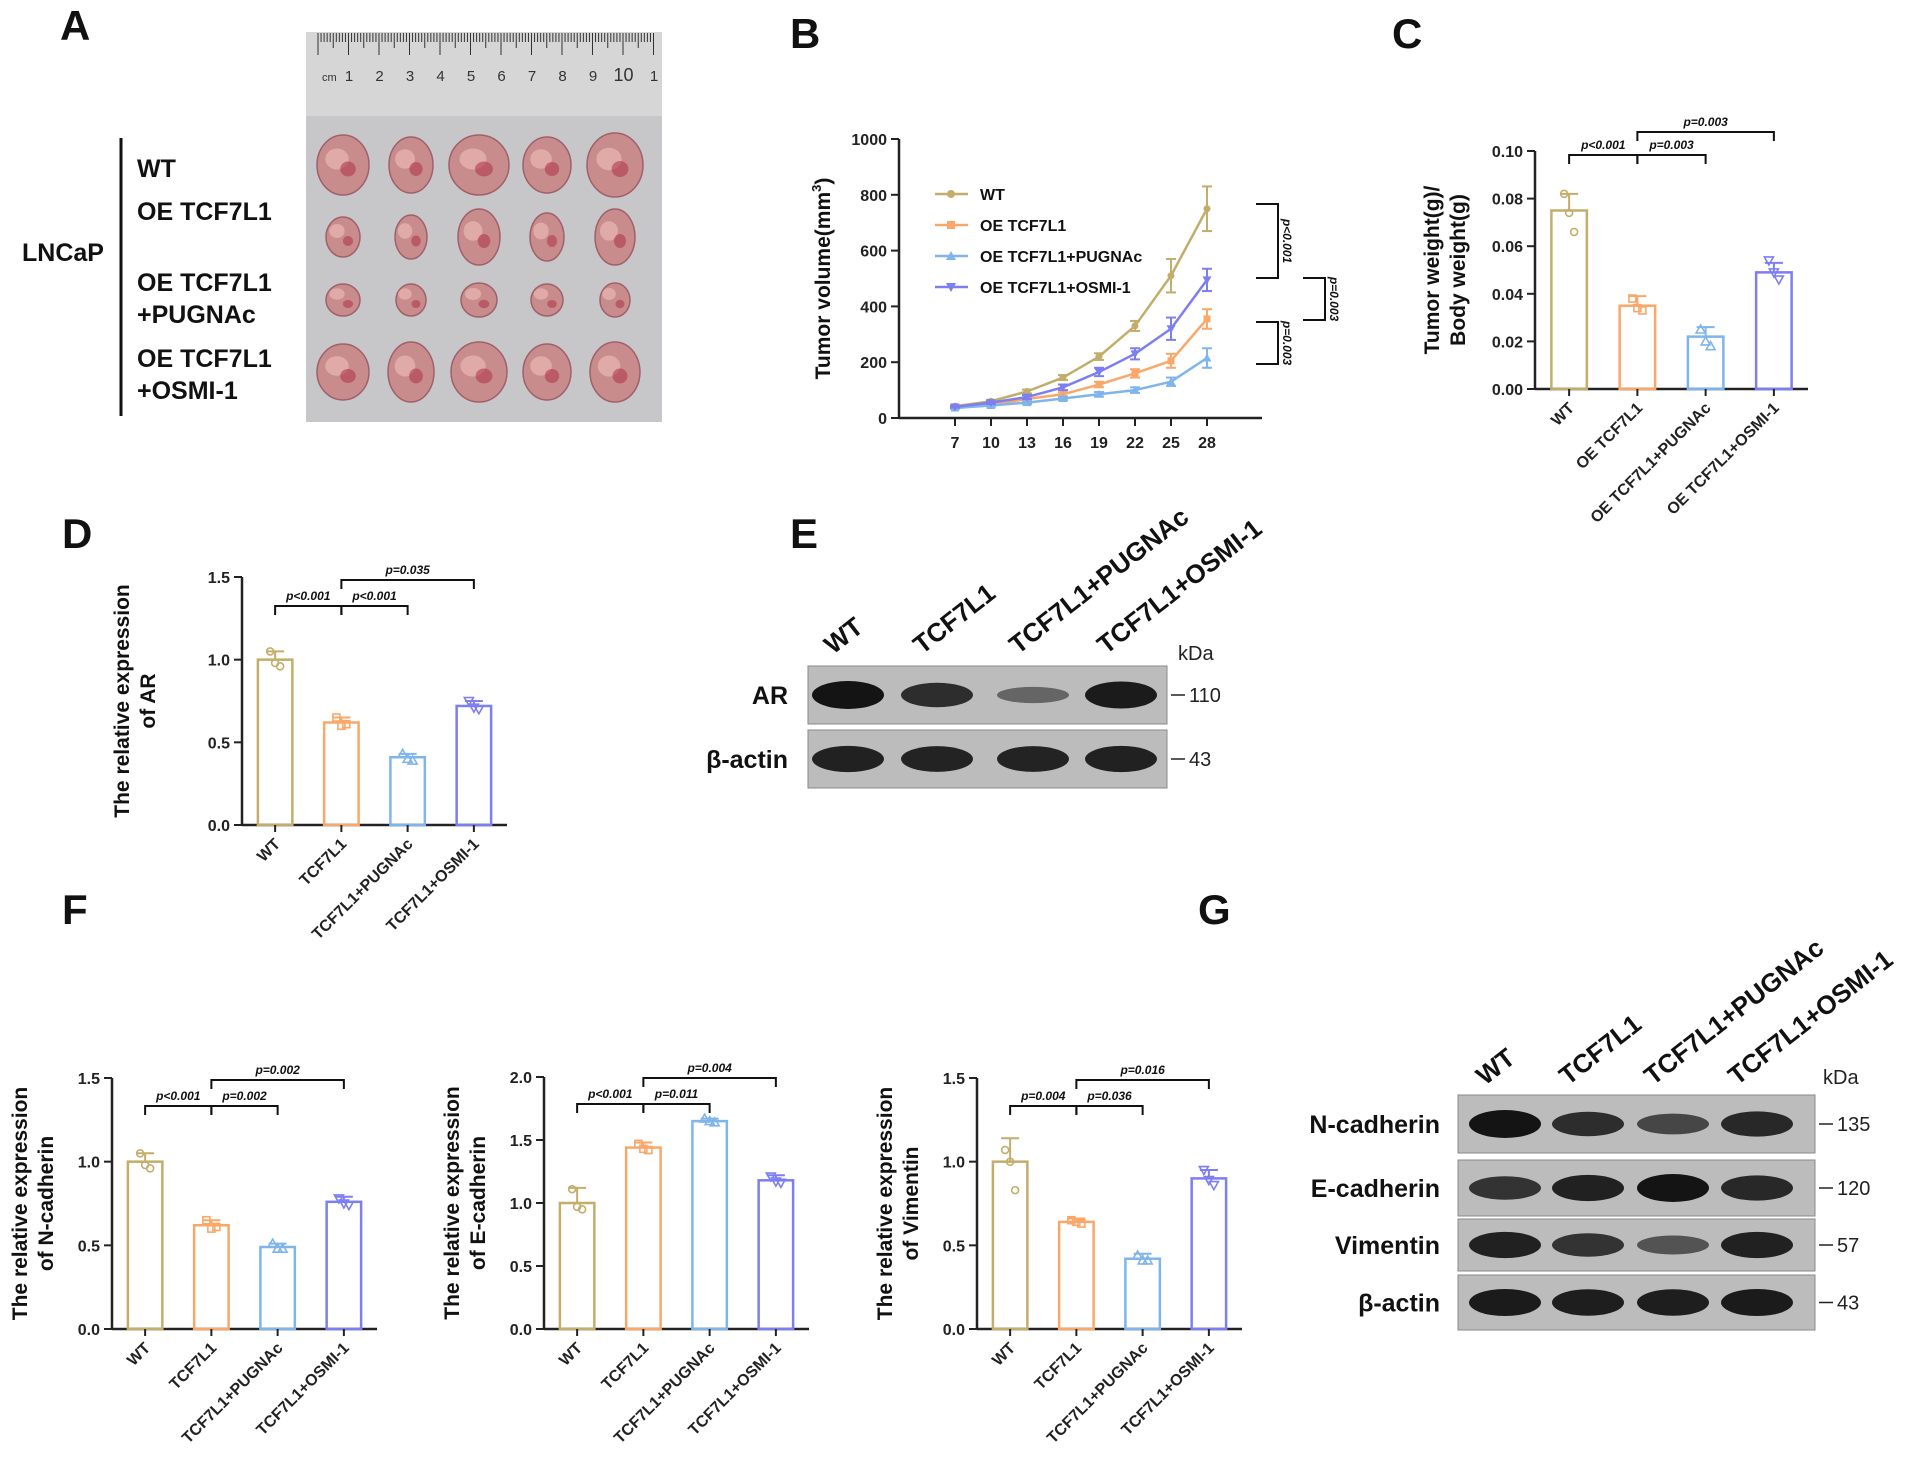 The image size is (1906, 1473). What do you see at coordinates (156, 169) in the screenshot?
I see `group-label-wt: WT` at bounding box center [156, 169].